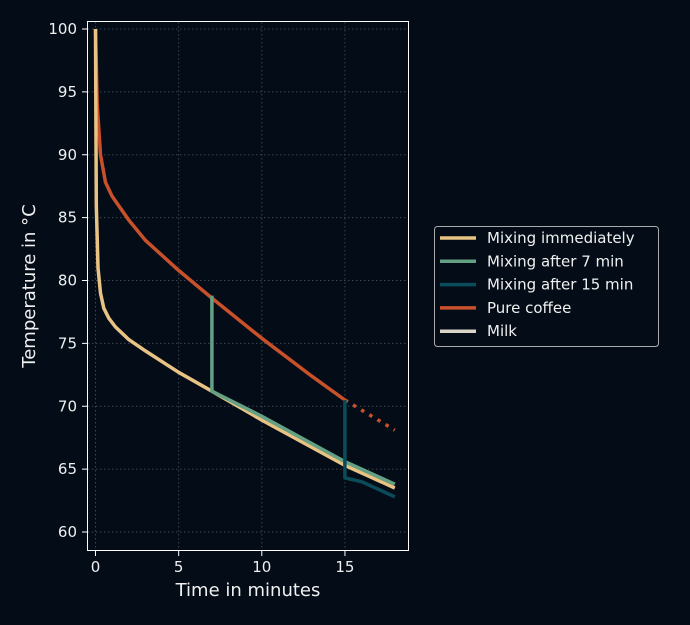 The height and width of the screenshot is (625, 690). I want to click on series-extension-dotted, so click(369, 415).